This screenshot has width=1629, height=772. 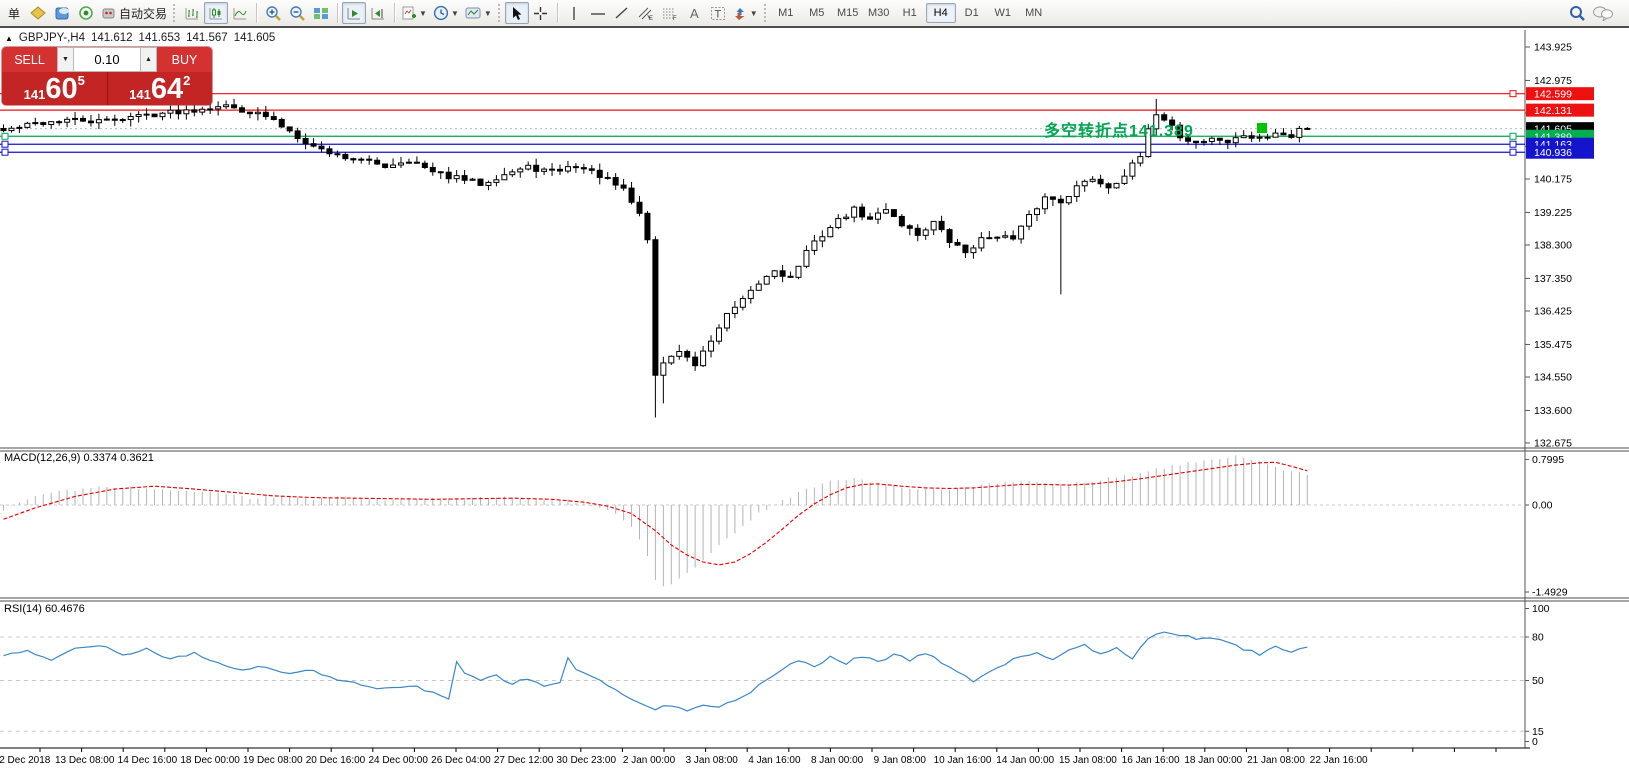 What do you see at coordinates (65, 59) in the screenshot?
I see `volume-decrease-button: ▼` at bounding box center [65, 59].